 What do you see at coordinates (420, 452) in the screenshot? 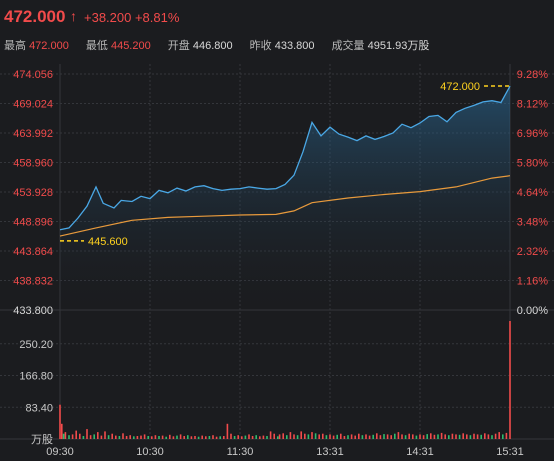
I see `time-tick-label: 14:31` at bounding box center [420, 452].